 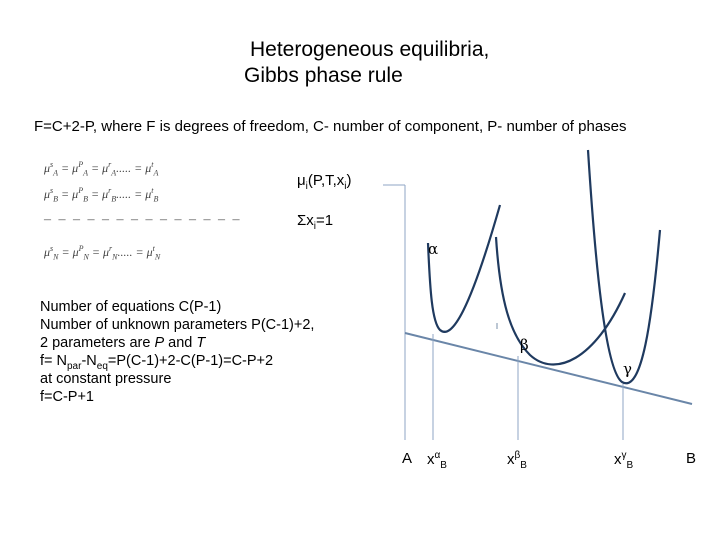 I want to click on title-line-1: Heterogeneous equilibria,, so click(x=370, y=49).